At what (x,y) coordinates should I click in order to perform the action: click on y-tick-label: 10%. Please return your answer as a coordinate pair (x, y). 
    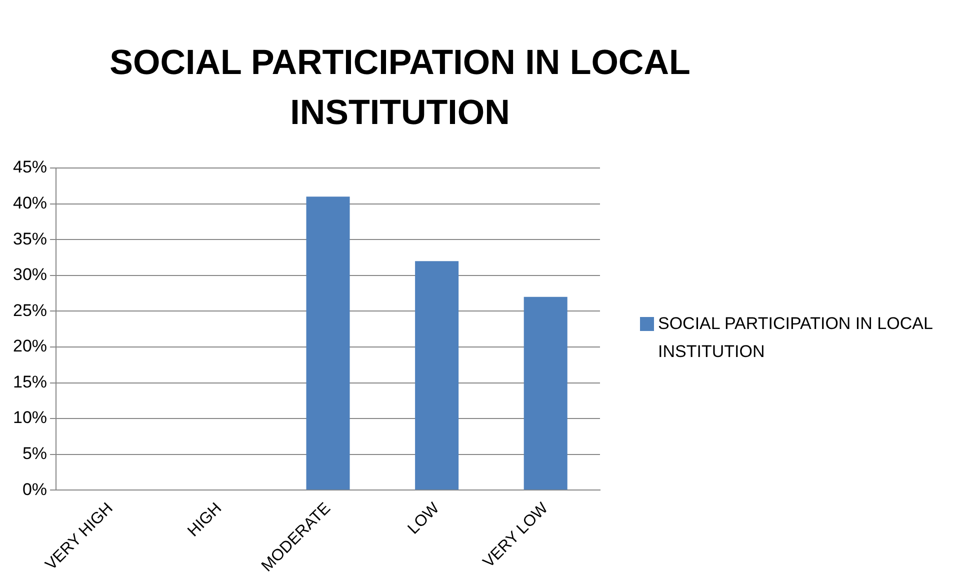
    Looking at the image, I should click on (30, 418).